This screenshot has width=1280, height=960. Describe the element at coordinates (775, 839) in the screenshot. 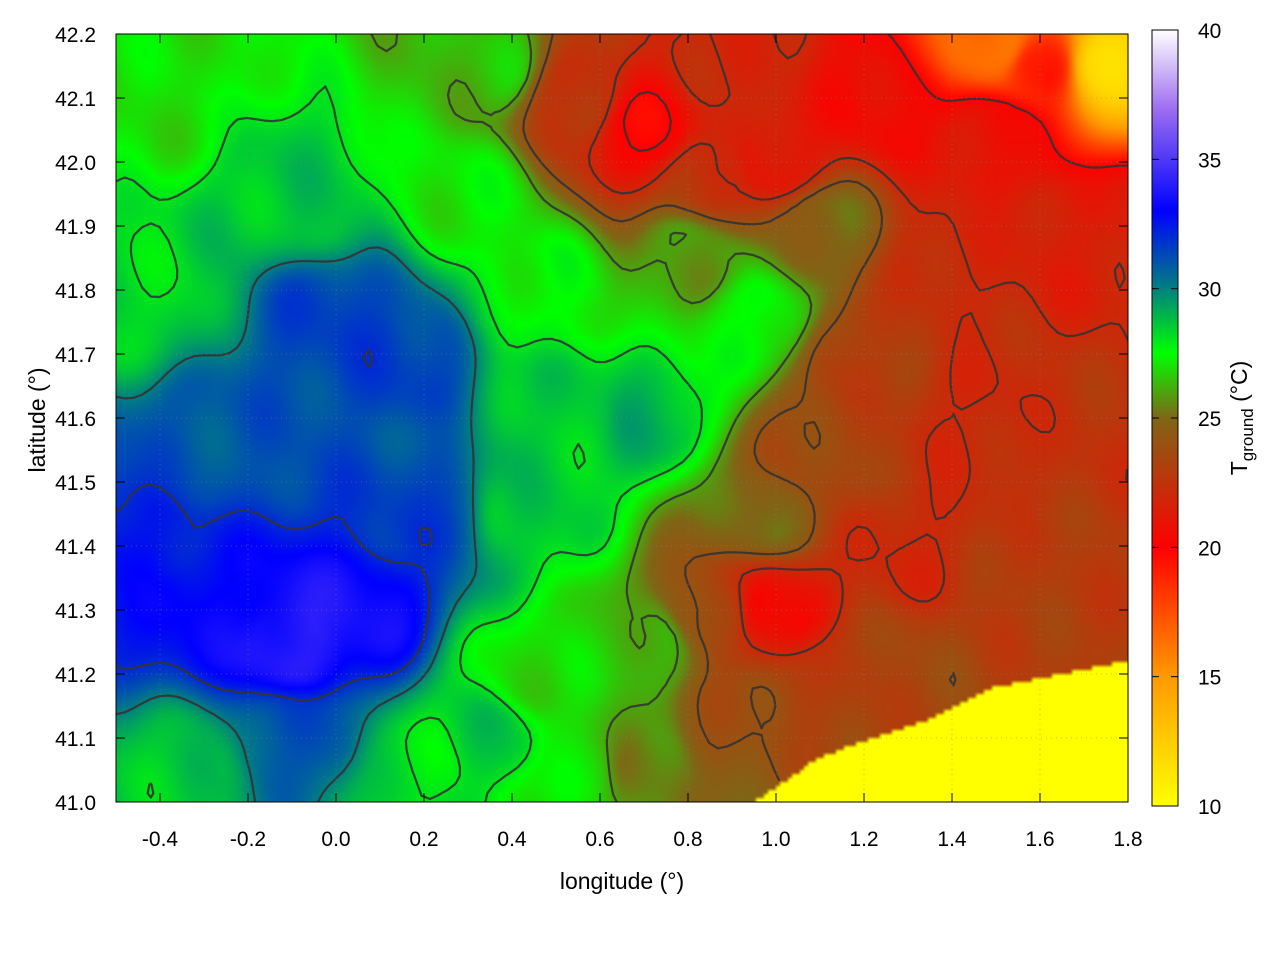

I see `x-tick-label: 1.0` at that location.